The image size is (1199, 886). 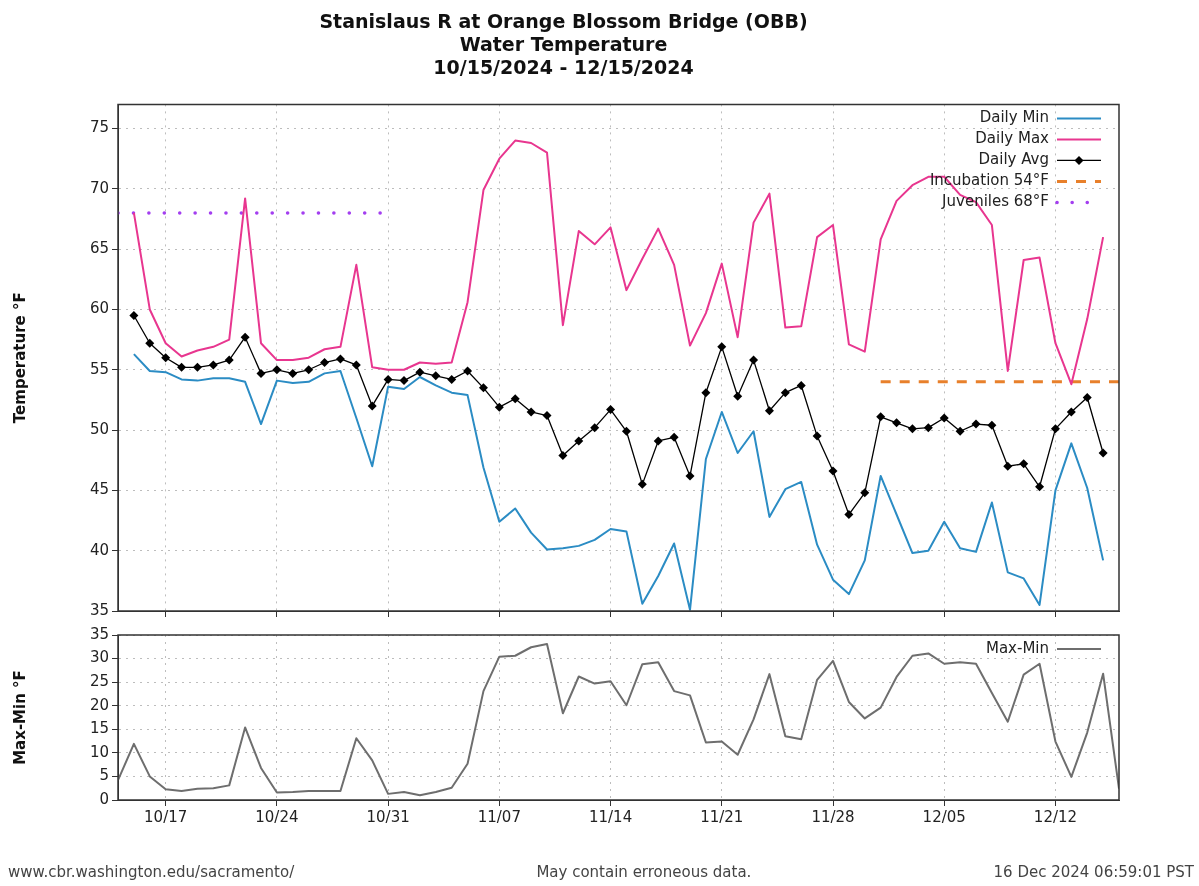 I want to click on x-tick-label: 10/24, so click(x=277, y=816).